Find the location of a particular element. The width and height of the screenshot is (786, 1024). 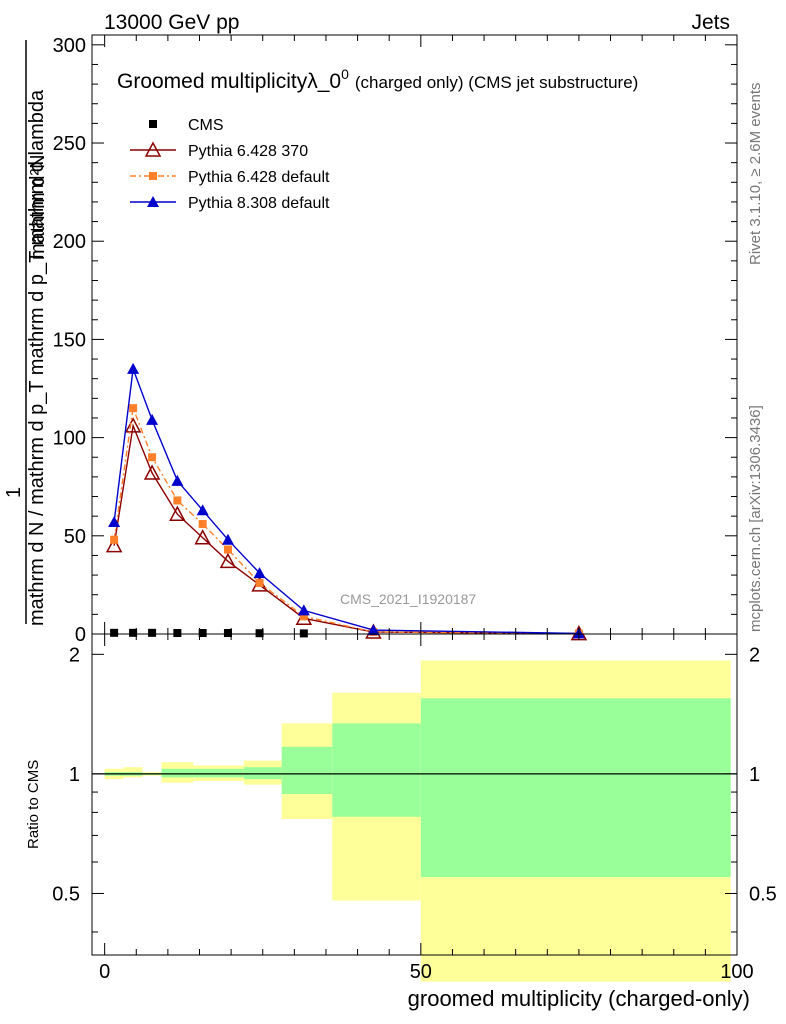

x-tick-label: 0 is located at coordinates (104, 972).